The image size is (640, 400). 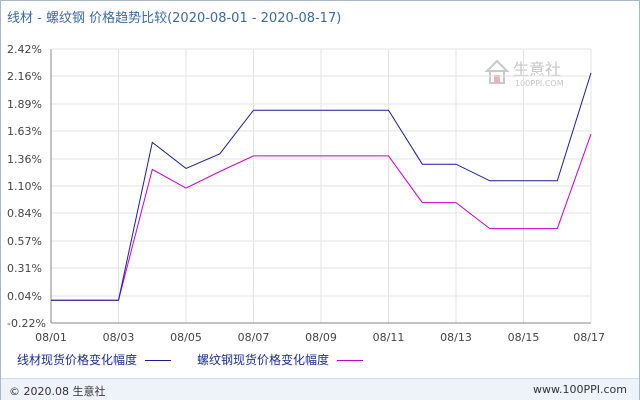 I want to click on y-tick-label: 0.31%, so click(x=24, y=268).